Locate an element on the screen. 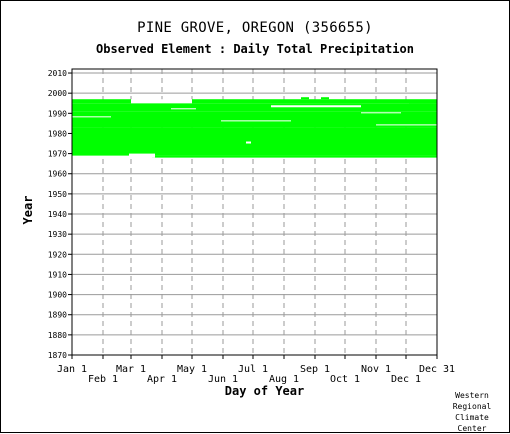 The image size is (510, 434). x-tick-label: Dec 31 is located at coordinates (437, 369).